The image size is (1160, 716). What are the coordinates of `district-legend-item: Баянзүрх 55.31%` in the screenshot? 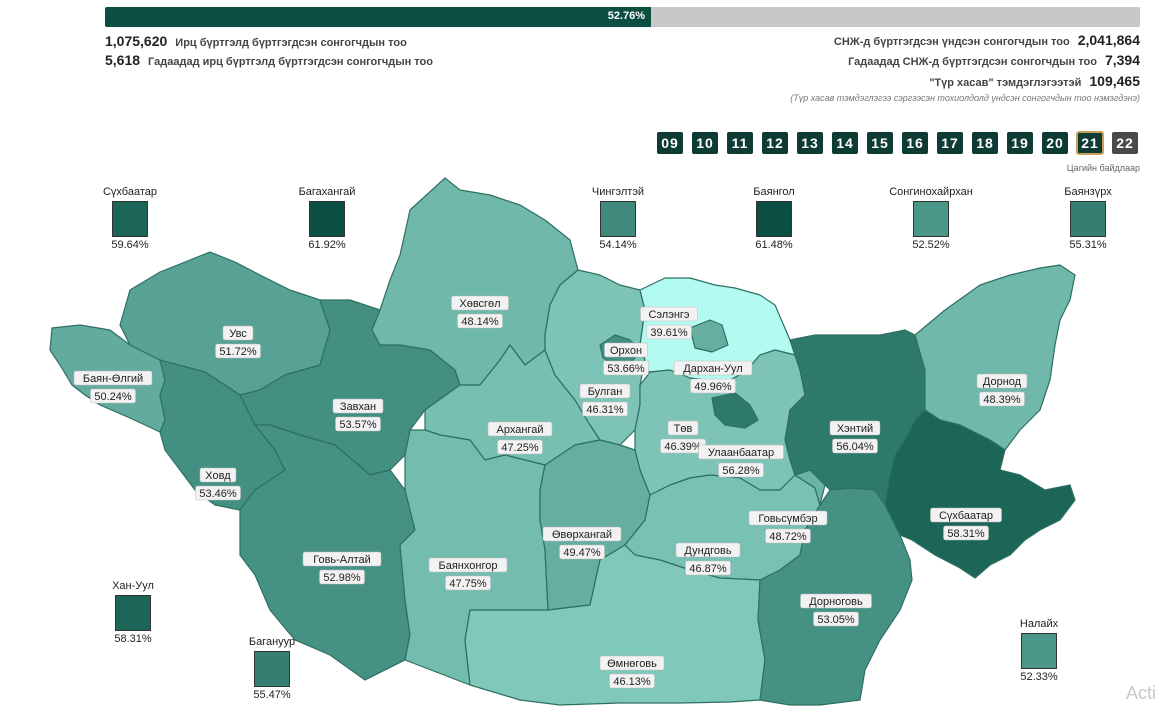 It's located at (1088, 218).